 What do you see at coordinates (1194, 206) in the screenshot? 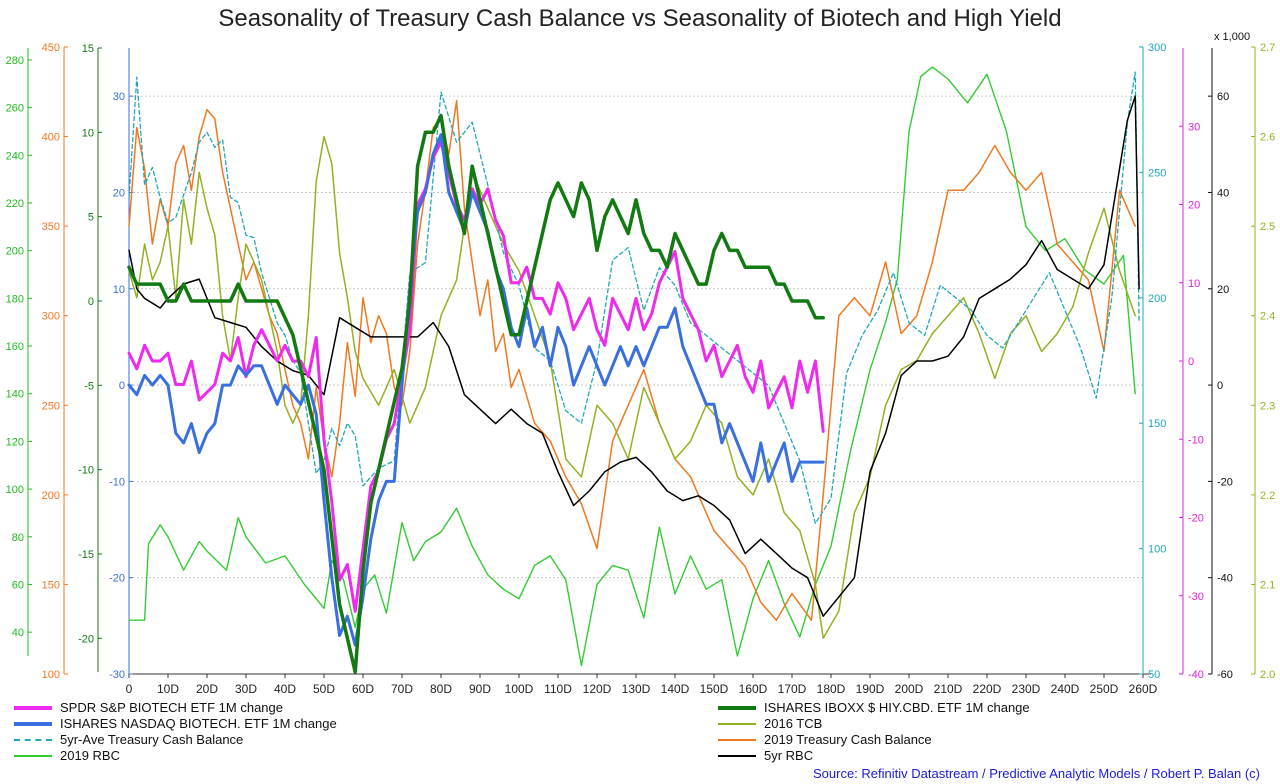
I see `y-tick-label-xbi: 20` at bounding box center [1194, 206].